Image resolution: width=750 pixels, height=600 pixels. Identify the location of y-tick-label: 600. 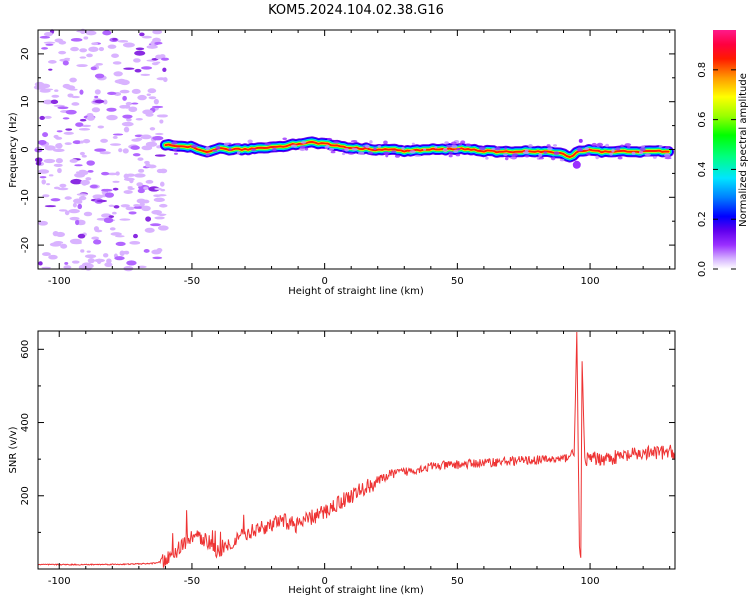
(25, 349).